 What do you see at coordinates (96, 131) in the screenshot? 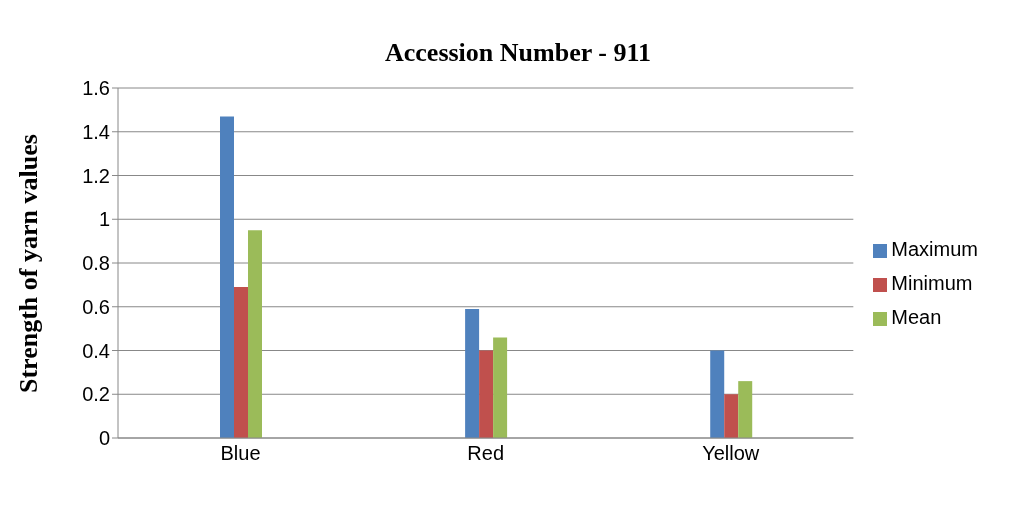
I see `y-tick-label: 1.4` at bounding box center [96, 131].